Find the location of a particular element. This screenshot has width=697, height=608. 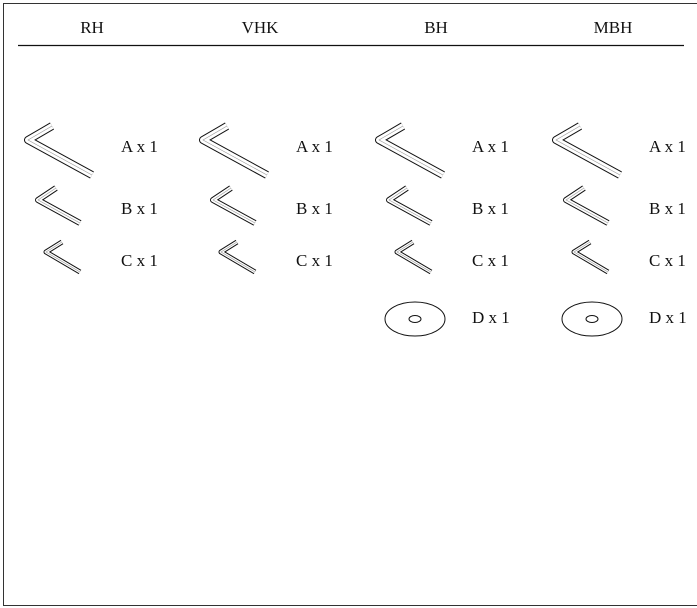

column-title: MBH is located at coordinates (613, 27).